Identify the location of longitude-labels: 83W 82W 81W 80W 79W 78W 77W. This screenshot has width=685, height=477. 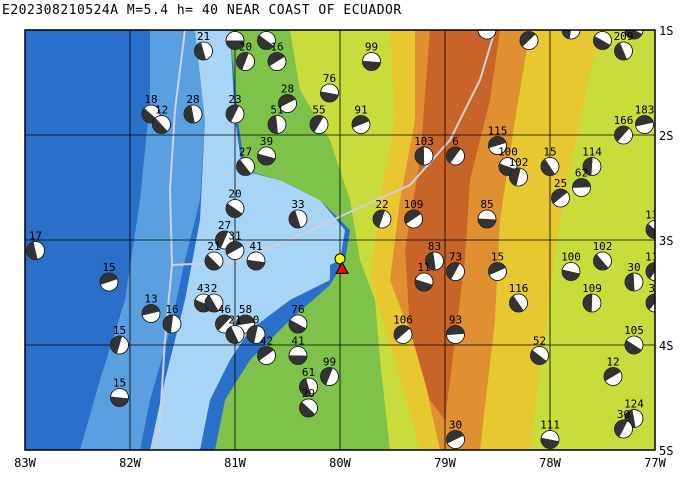
(340, 463).